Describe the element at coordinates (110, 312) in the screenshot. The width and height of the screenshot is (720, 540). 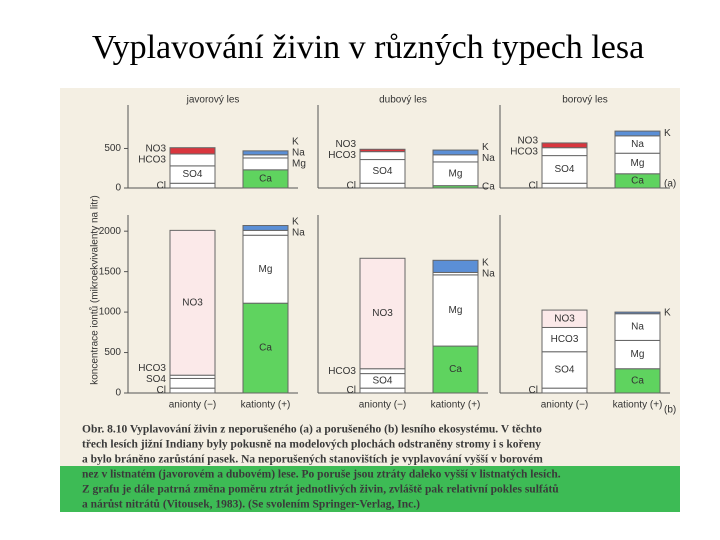
I see `y-tick-label: 1000` at that location.